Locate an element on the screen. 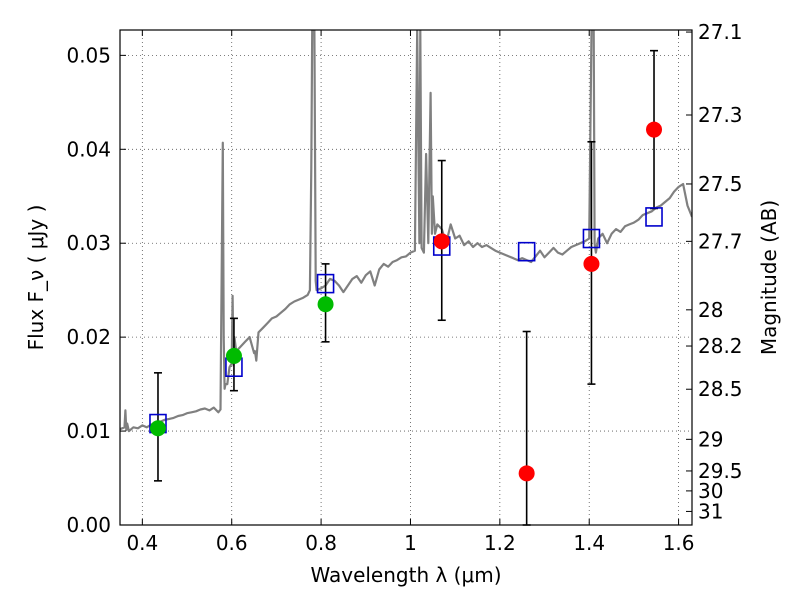 The height and width of the screenshot is (600, 800). right-tick-label: 30 is located at coordinates (710, 491).